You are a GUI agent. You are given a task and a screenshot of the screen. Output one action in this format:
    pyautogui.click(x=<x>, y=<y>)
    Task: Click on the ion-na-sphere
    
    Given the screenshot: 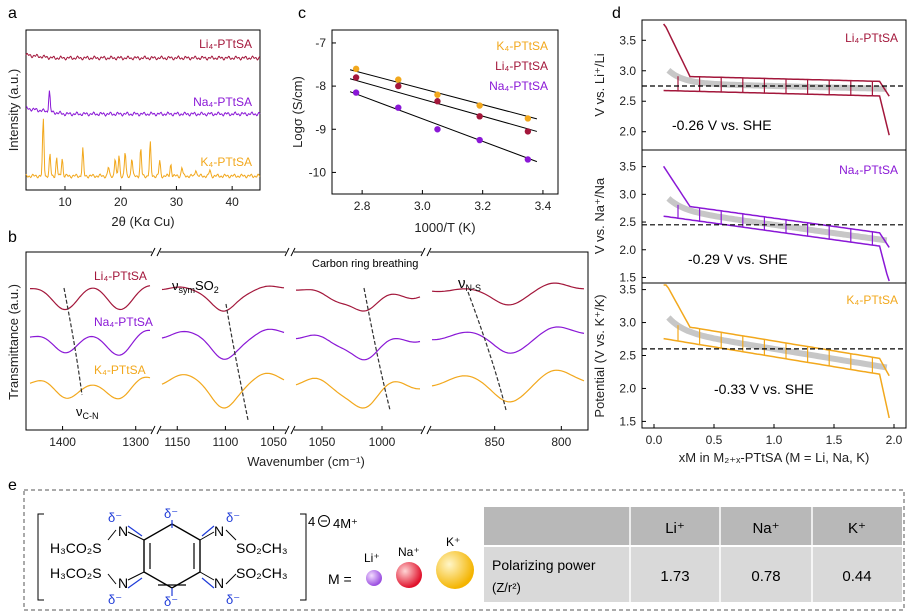 What is the action you would take?
    pyautogui.click(x=409, y=575)
    